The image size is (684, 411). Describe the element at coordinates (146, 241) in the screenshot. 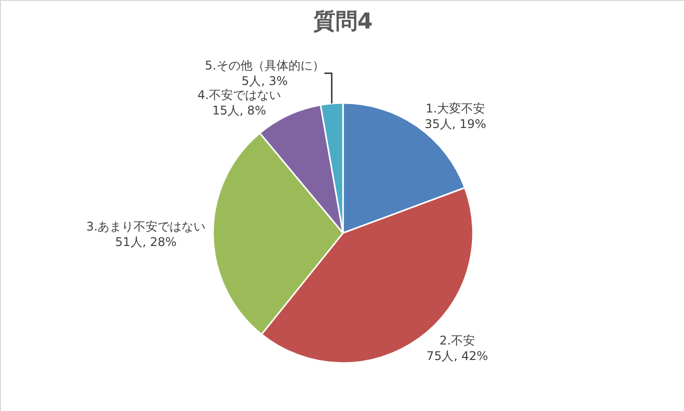

I see `data-label: 51人, 28%` at that location.